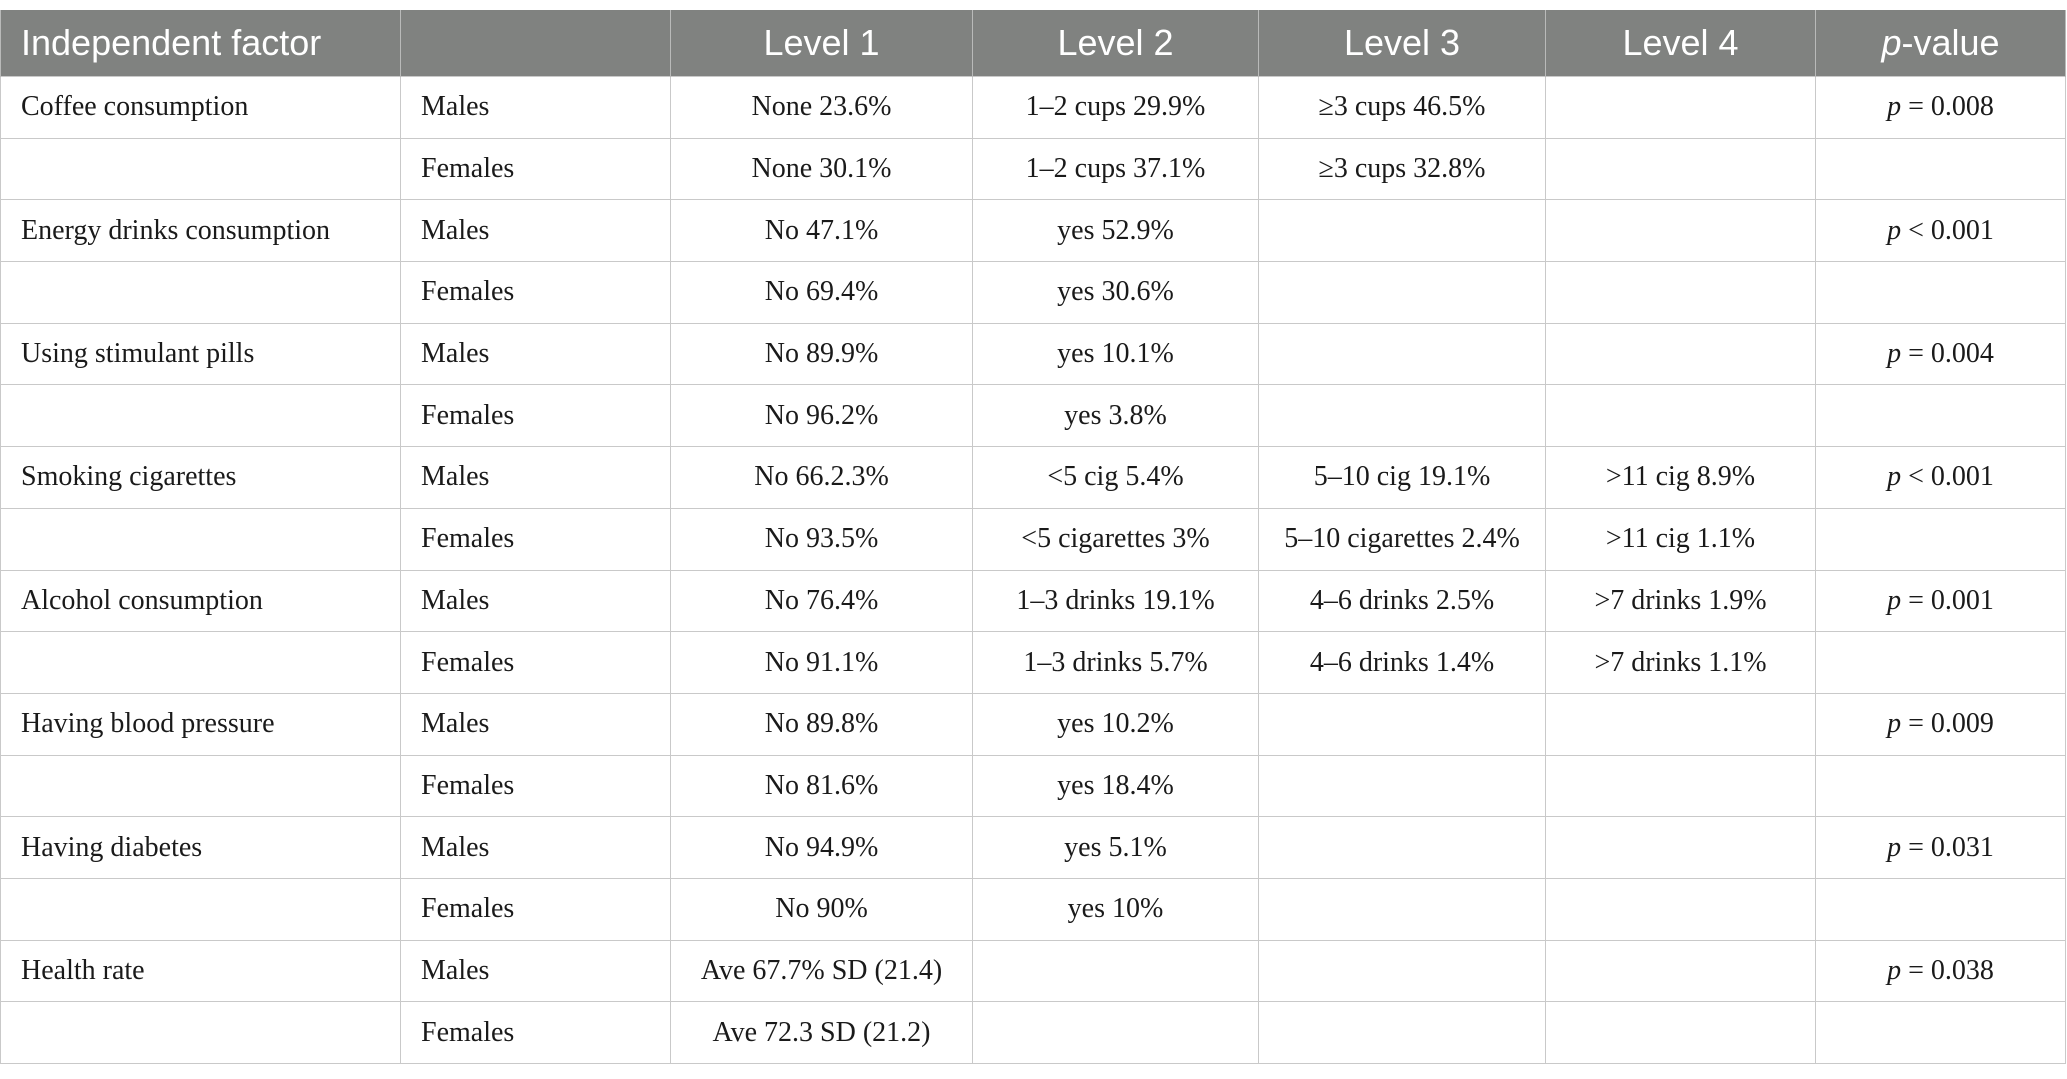 This screenshot has width=2067, height=1079. I want to click on level-3-cell: 5–10 cigarettes 2.4%, so click(1402, 539).